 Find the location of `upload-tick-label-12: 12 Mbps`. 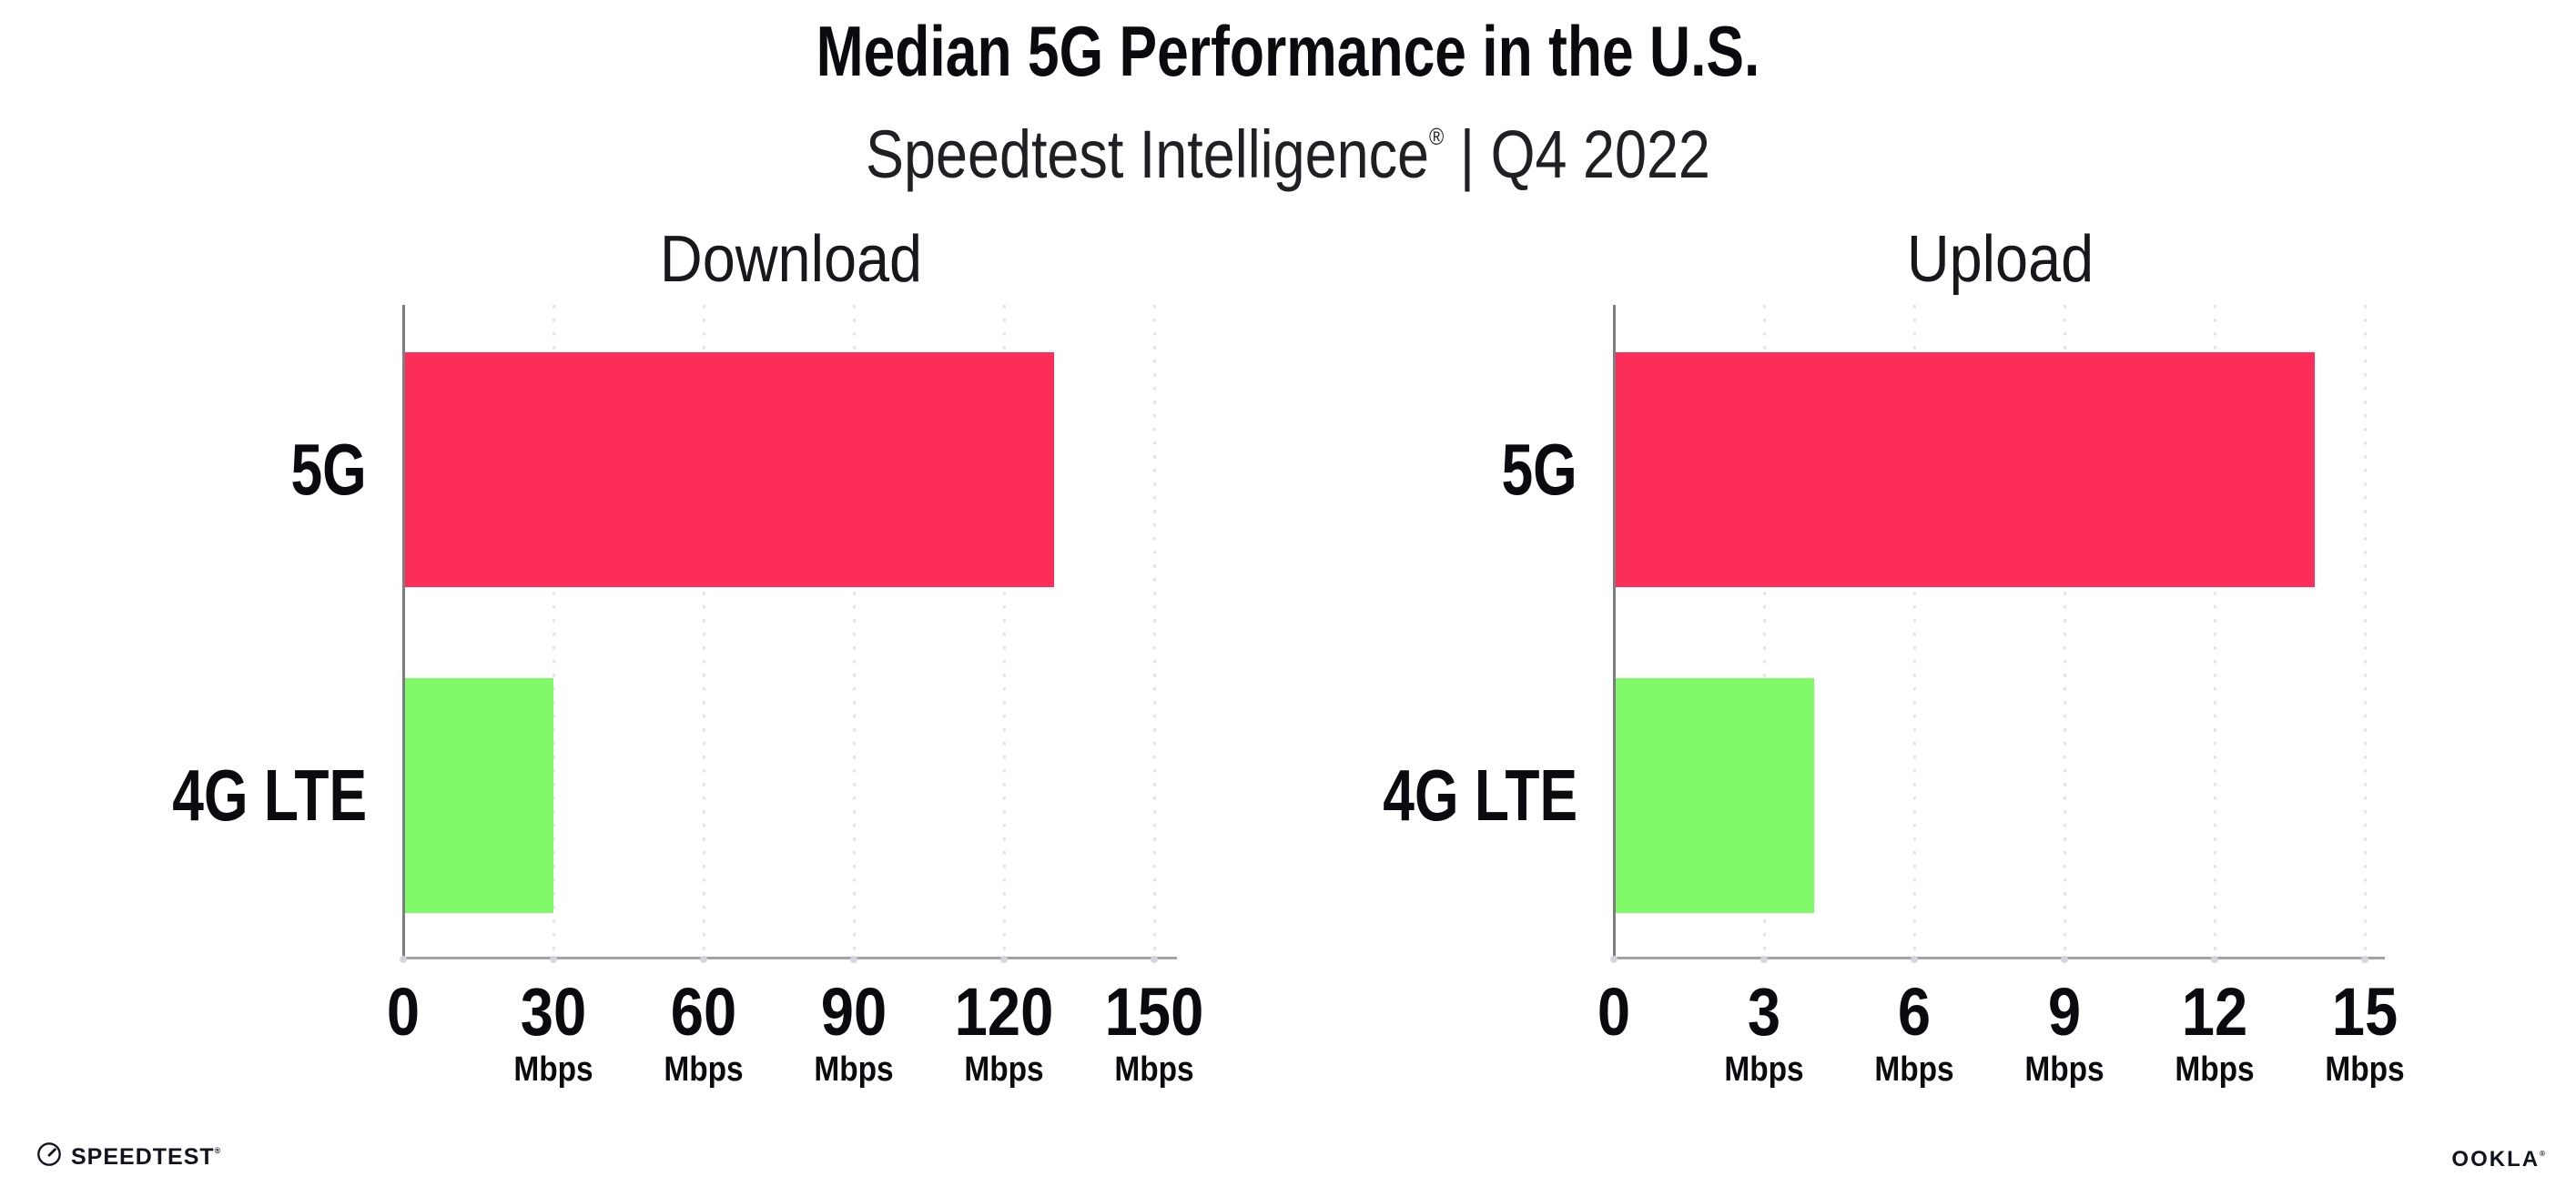

upload-tick-label-12: 12 Mbps is located at coordinates (2215, 1032).